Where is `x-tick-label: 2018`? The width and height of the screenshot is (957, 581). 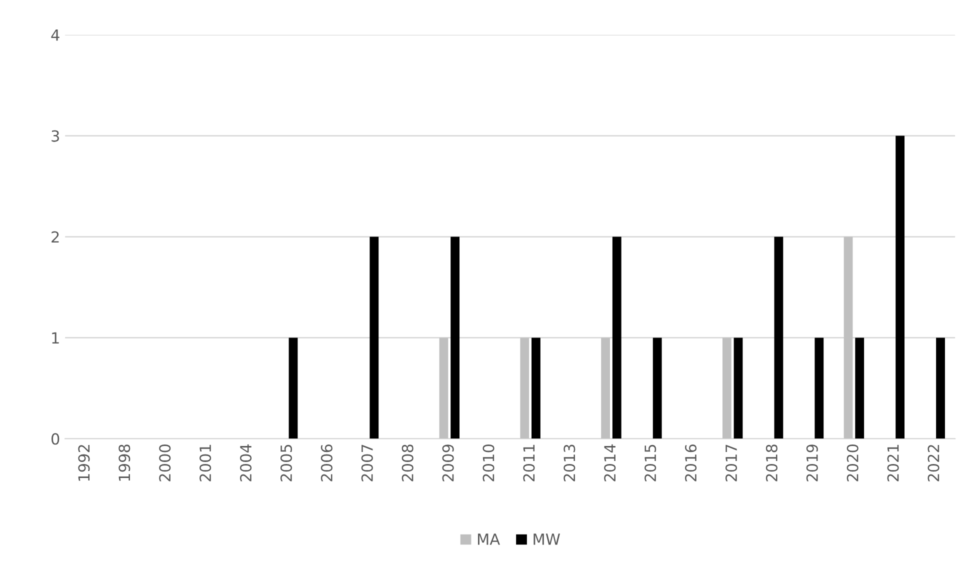
x-tick-label: 2018 is located at coordinates (772, 463).